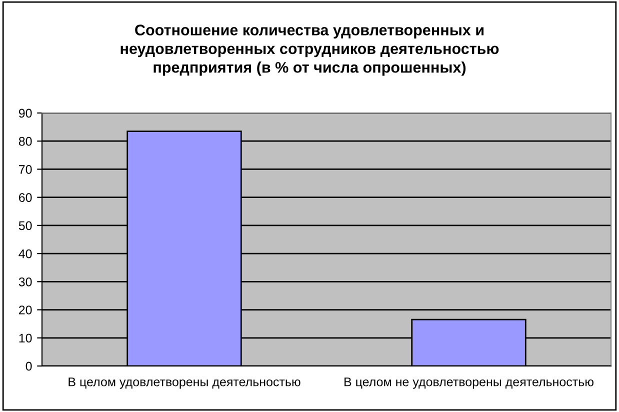 The width and height of the screenshot is (619, 412). Describe the element at coordinates (469, 383) in the screenshot. I see `x-tick-label: В целом не удовлетворены деятельностью` at that location.